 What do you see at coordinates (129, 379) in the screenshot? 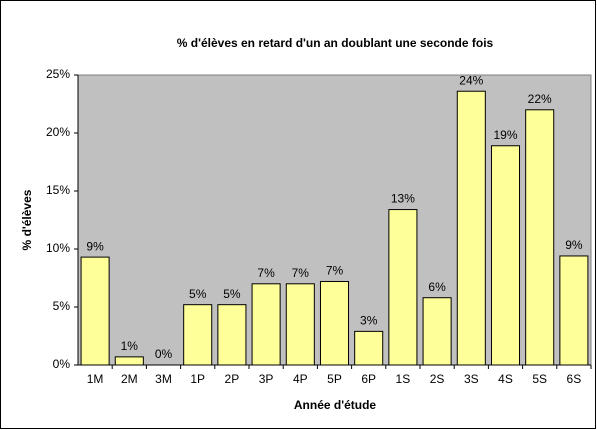
I see `x-tick-label: 2M` at bounding box center [129, 379].